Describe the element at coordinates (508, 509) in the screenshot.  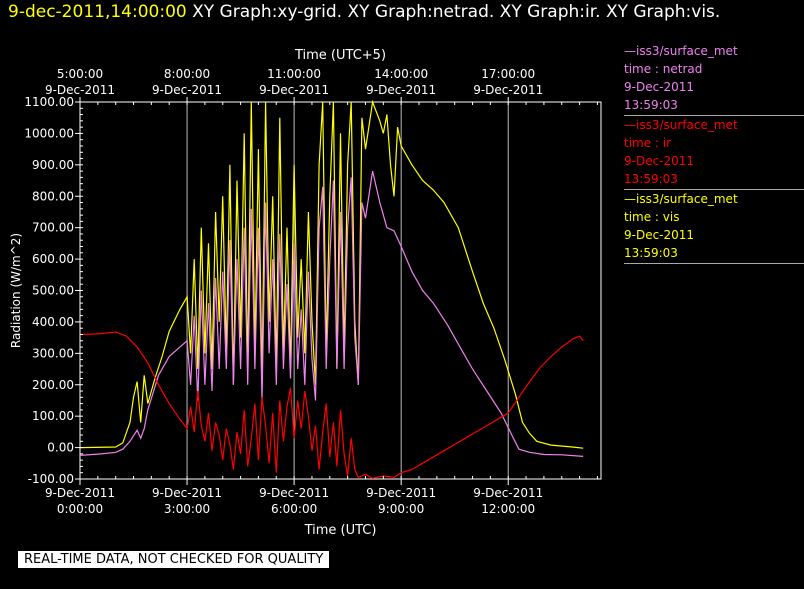
I see `x-tick-label-time: 12:00:00` at that location.